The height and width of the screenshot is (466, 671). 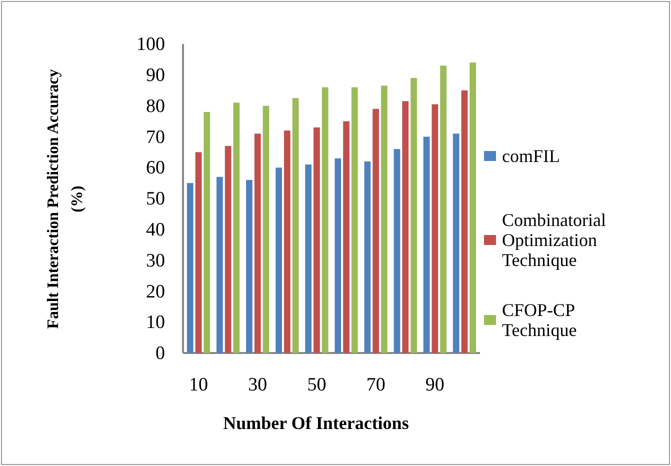 What do you see at coordinates (316, 423) in the screenshot?
I see `x-axis-title: Number Of Interactions` at bounding box center [316, 423].